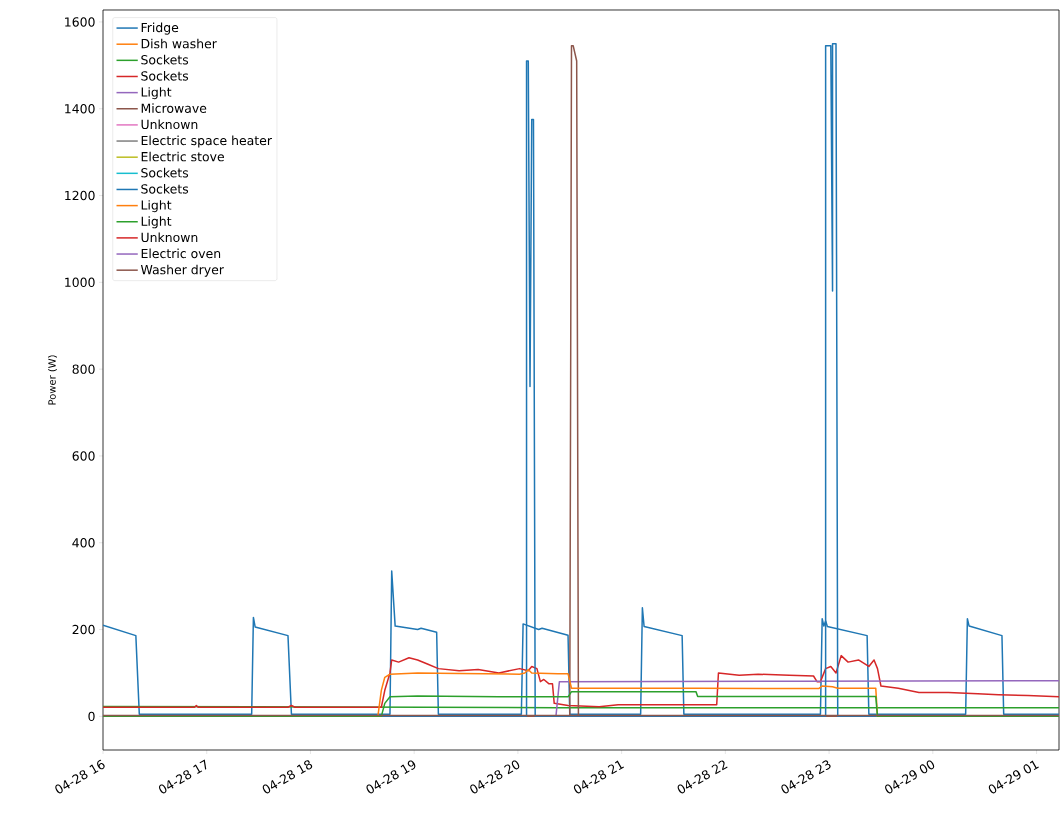 The height and width of the screenshot is (825, 1060). What do you see at coordinates (83, 543) in the screenshot?
I see `y-tick-label: 400` at bounding box center [83, 543].